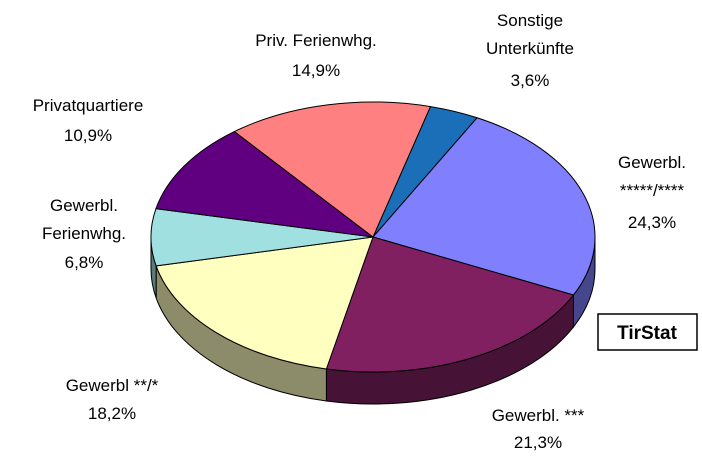 Image resolution: width=702 pixels, height=459 pixels. I want to click on source-box, so click(647, 332).